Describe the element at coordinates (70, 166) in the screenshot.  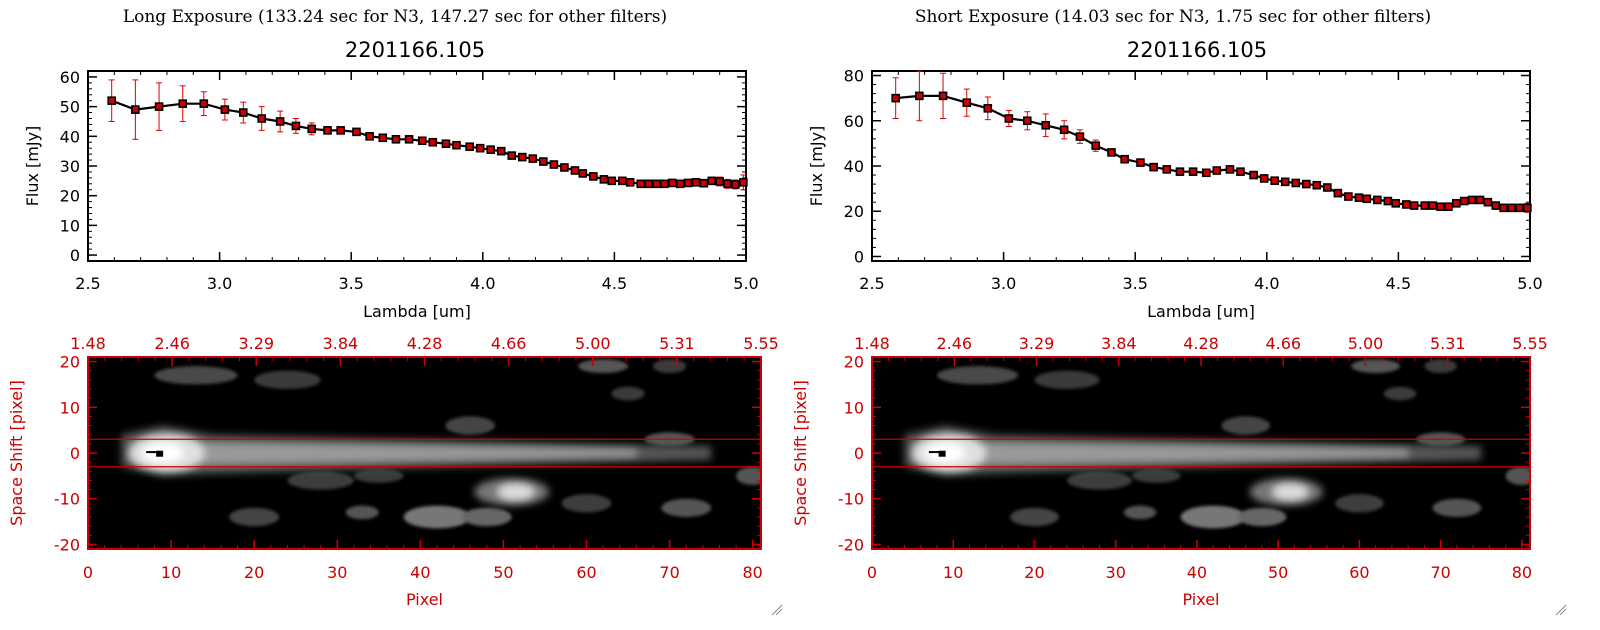
I see `y-tick-label: 30` at that location.